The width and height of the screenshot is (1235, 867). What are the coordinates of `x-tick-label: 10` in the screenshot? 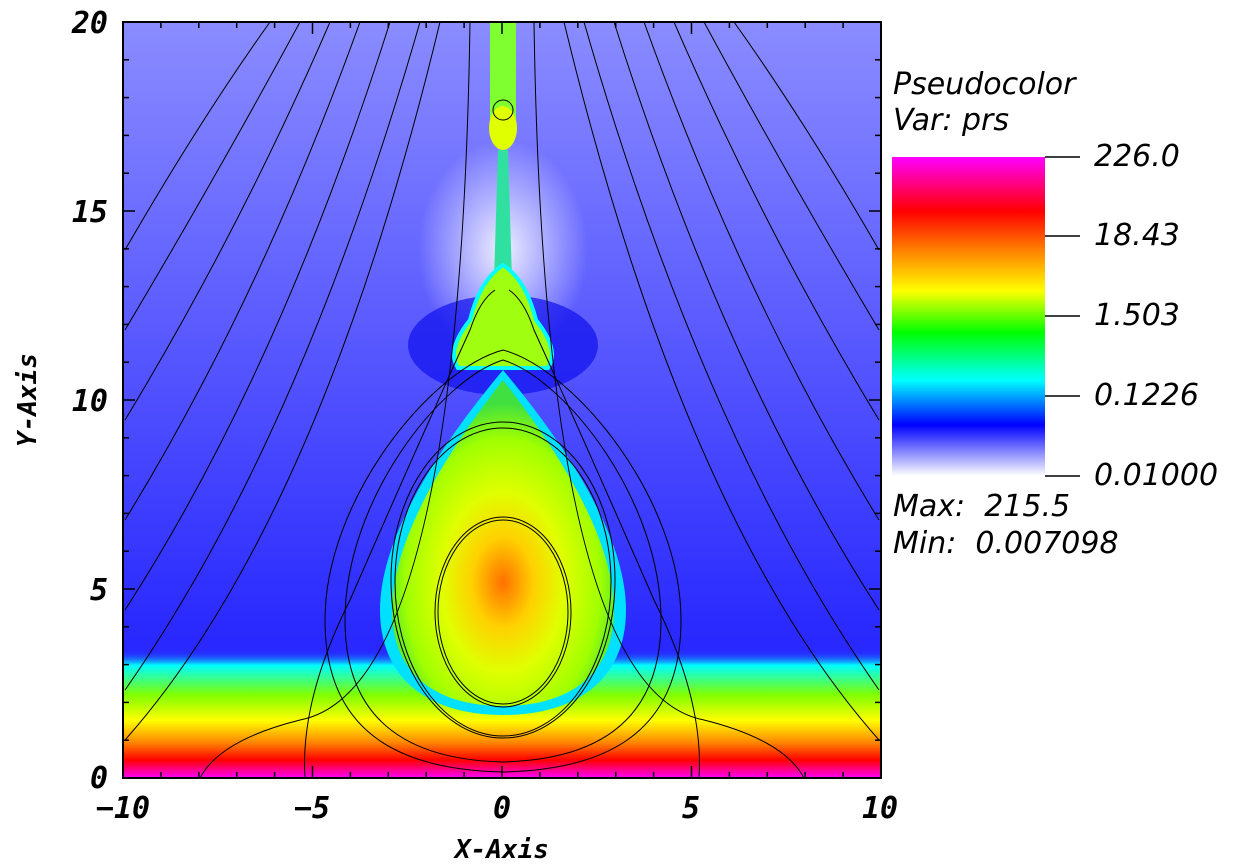 It's located at (880, 808).